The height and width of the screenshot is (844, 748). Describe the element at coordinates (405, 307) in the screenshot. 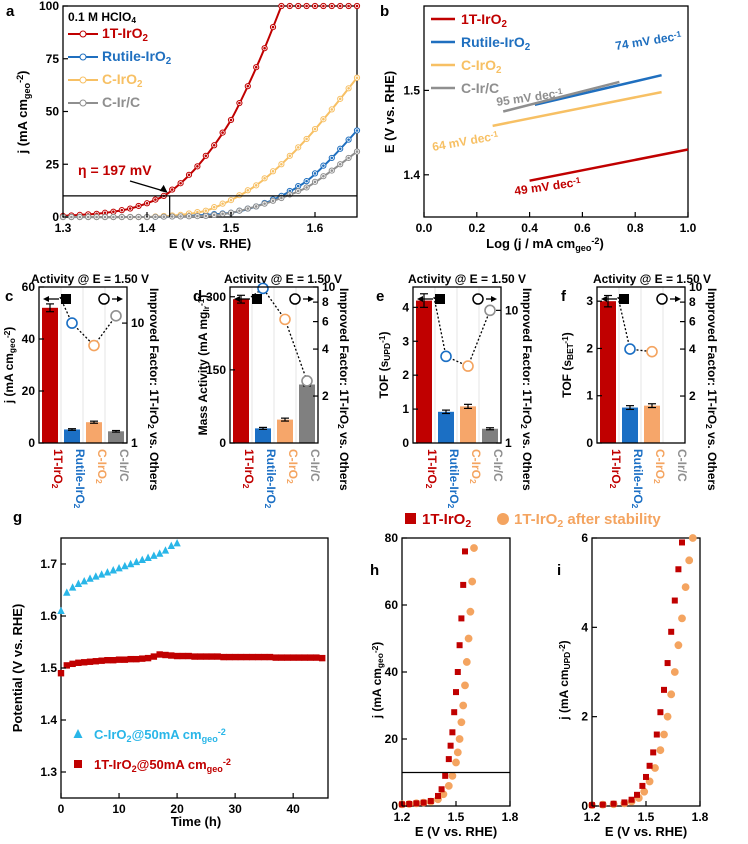

I see `e-y-tick-label: 4` at that location.